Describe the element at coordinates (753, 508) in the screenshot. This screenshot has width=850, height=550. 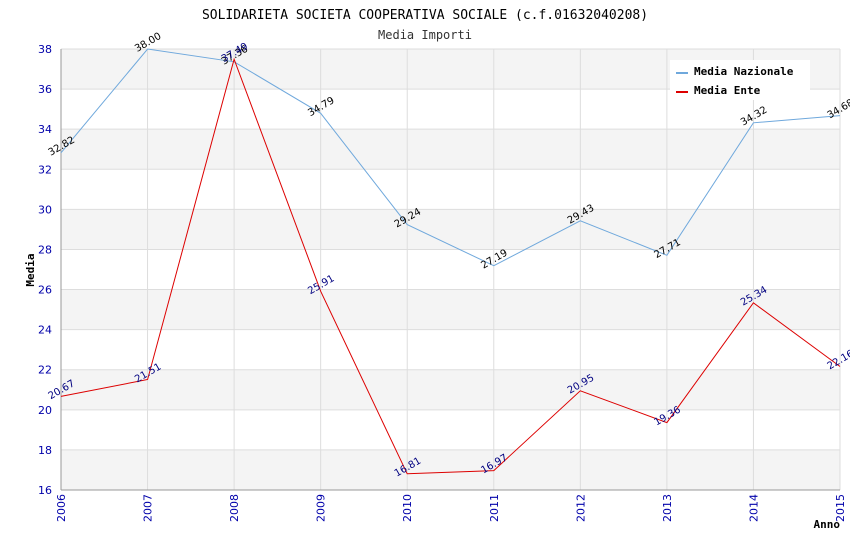
I see `x-tick-label: 2014` at that location.